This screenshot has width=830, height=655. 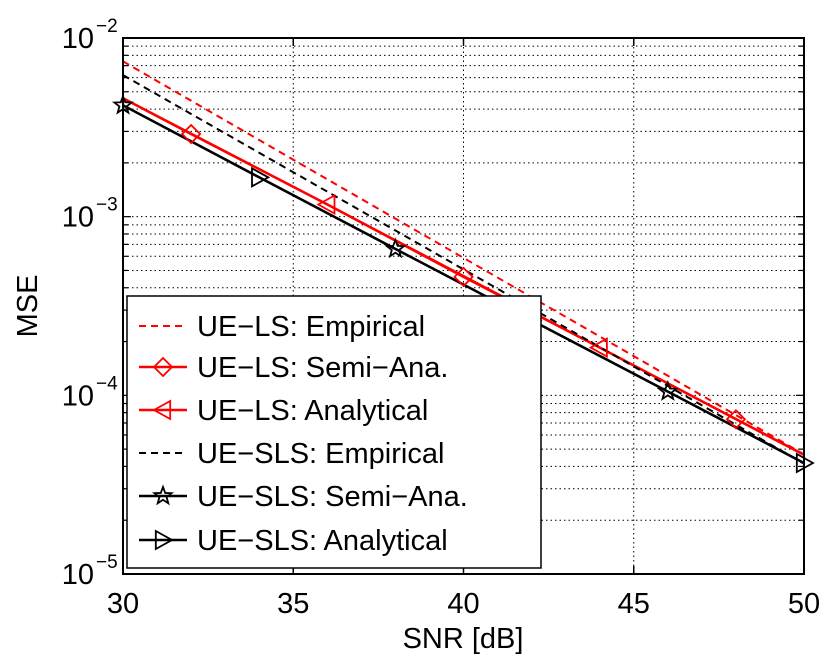 I want to click on legend-entry-3: UE−SLS: Empirical, so click(x=291, y=454).